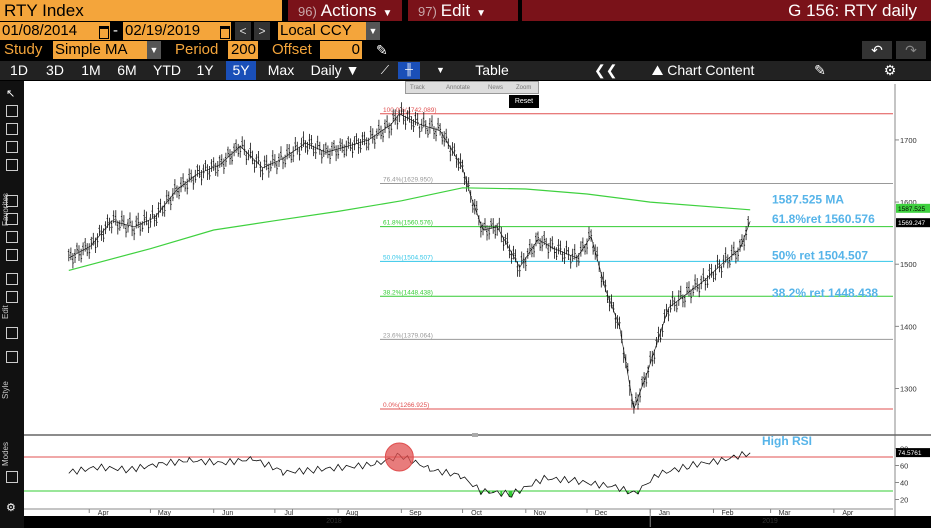 Image resolution: width=931 pixels, height=528 pixels. I want to click on shape-tool-icon, so click(12, 255).